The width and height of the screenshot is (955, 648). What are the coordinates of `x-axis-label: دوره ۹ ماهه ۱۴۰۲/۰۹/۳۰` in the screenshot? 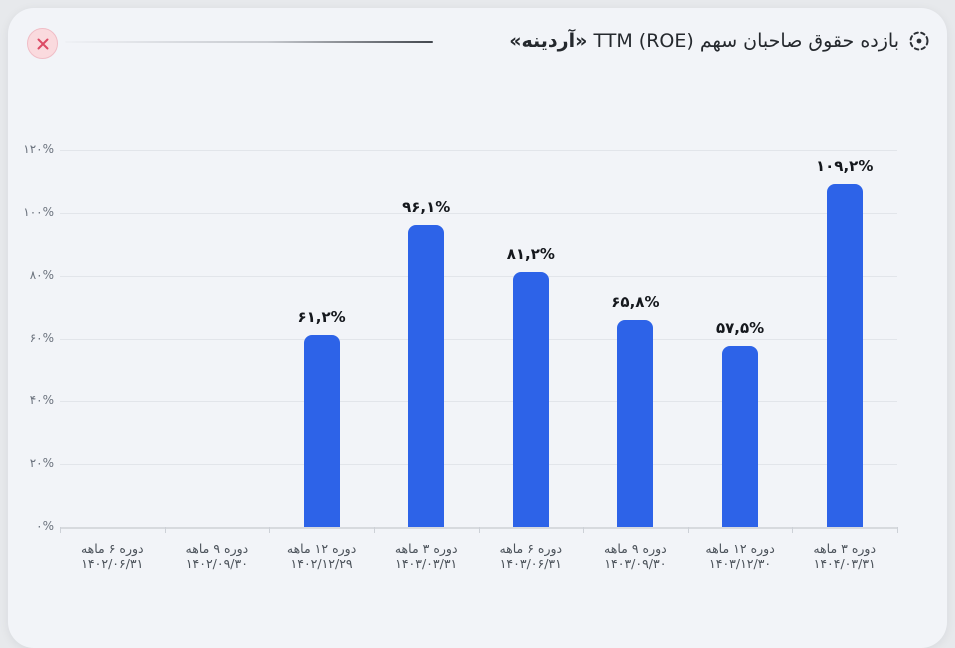 It's located at (217, 556).